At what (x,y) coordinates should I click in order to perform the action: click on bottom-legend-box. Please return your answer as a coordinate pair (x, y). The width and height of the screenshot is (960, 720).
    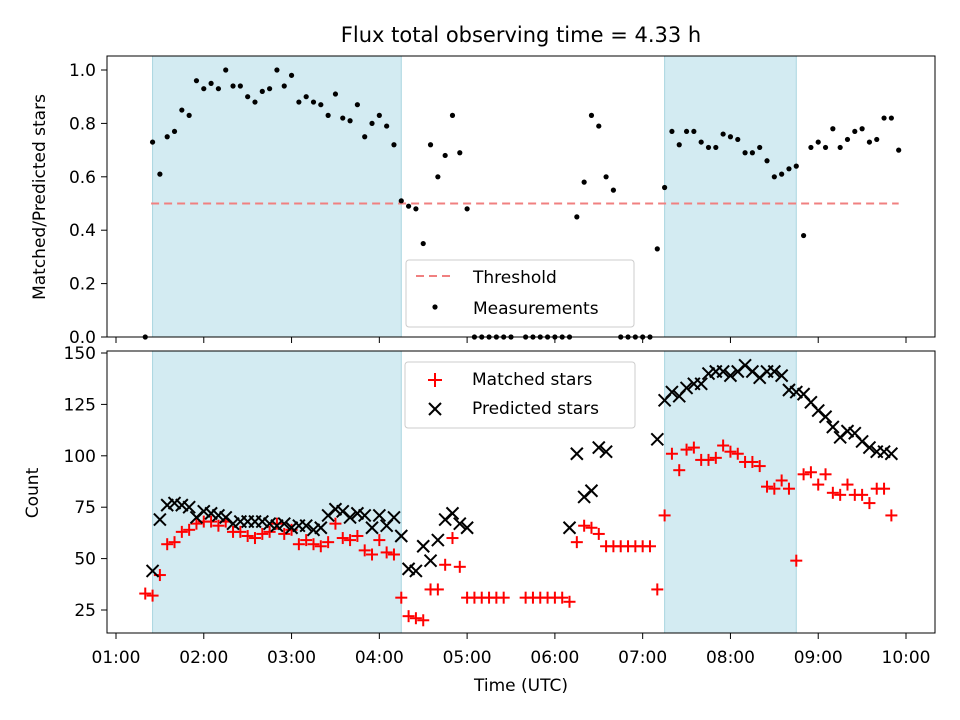
    Looking at the image, I should click on (520, 395).